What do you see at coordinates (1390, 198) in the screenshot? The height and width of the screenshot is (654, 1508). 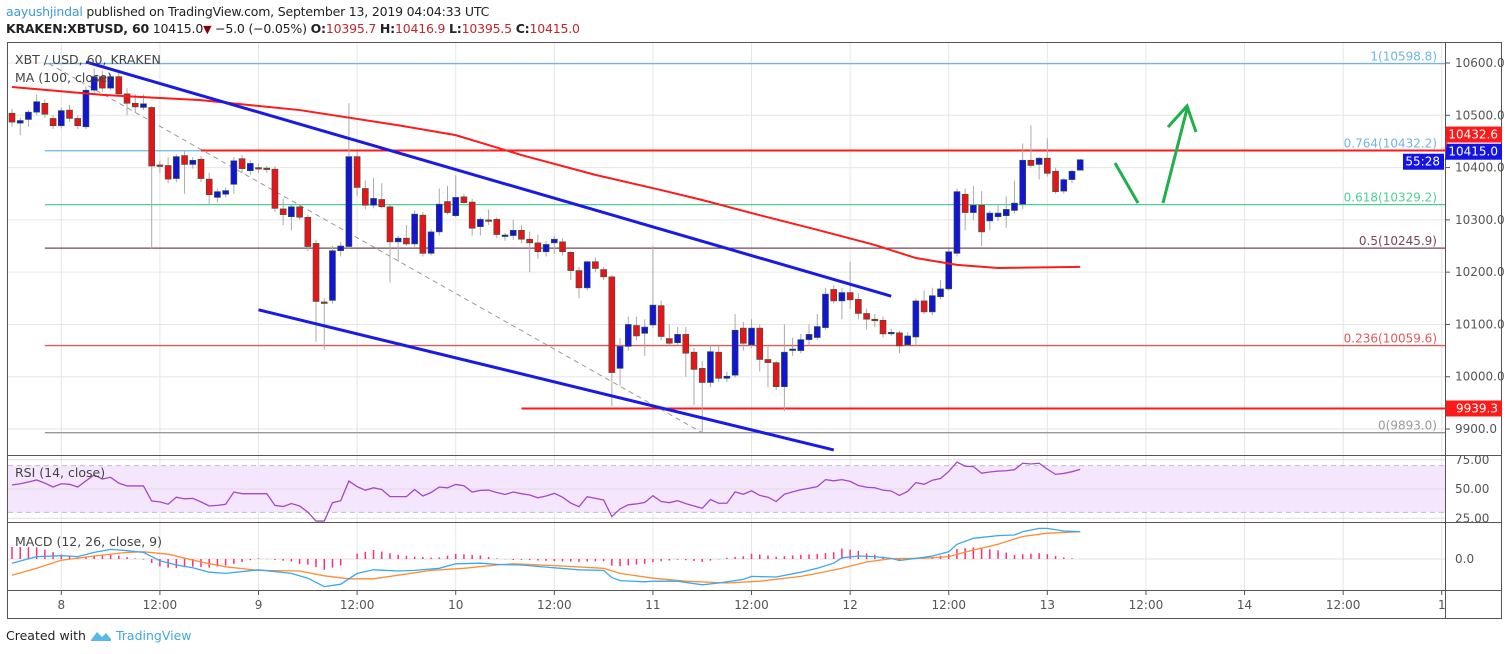 I see `fib-level-label: 0.618(10329.2)` at bounding box center [1390, 198].